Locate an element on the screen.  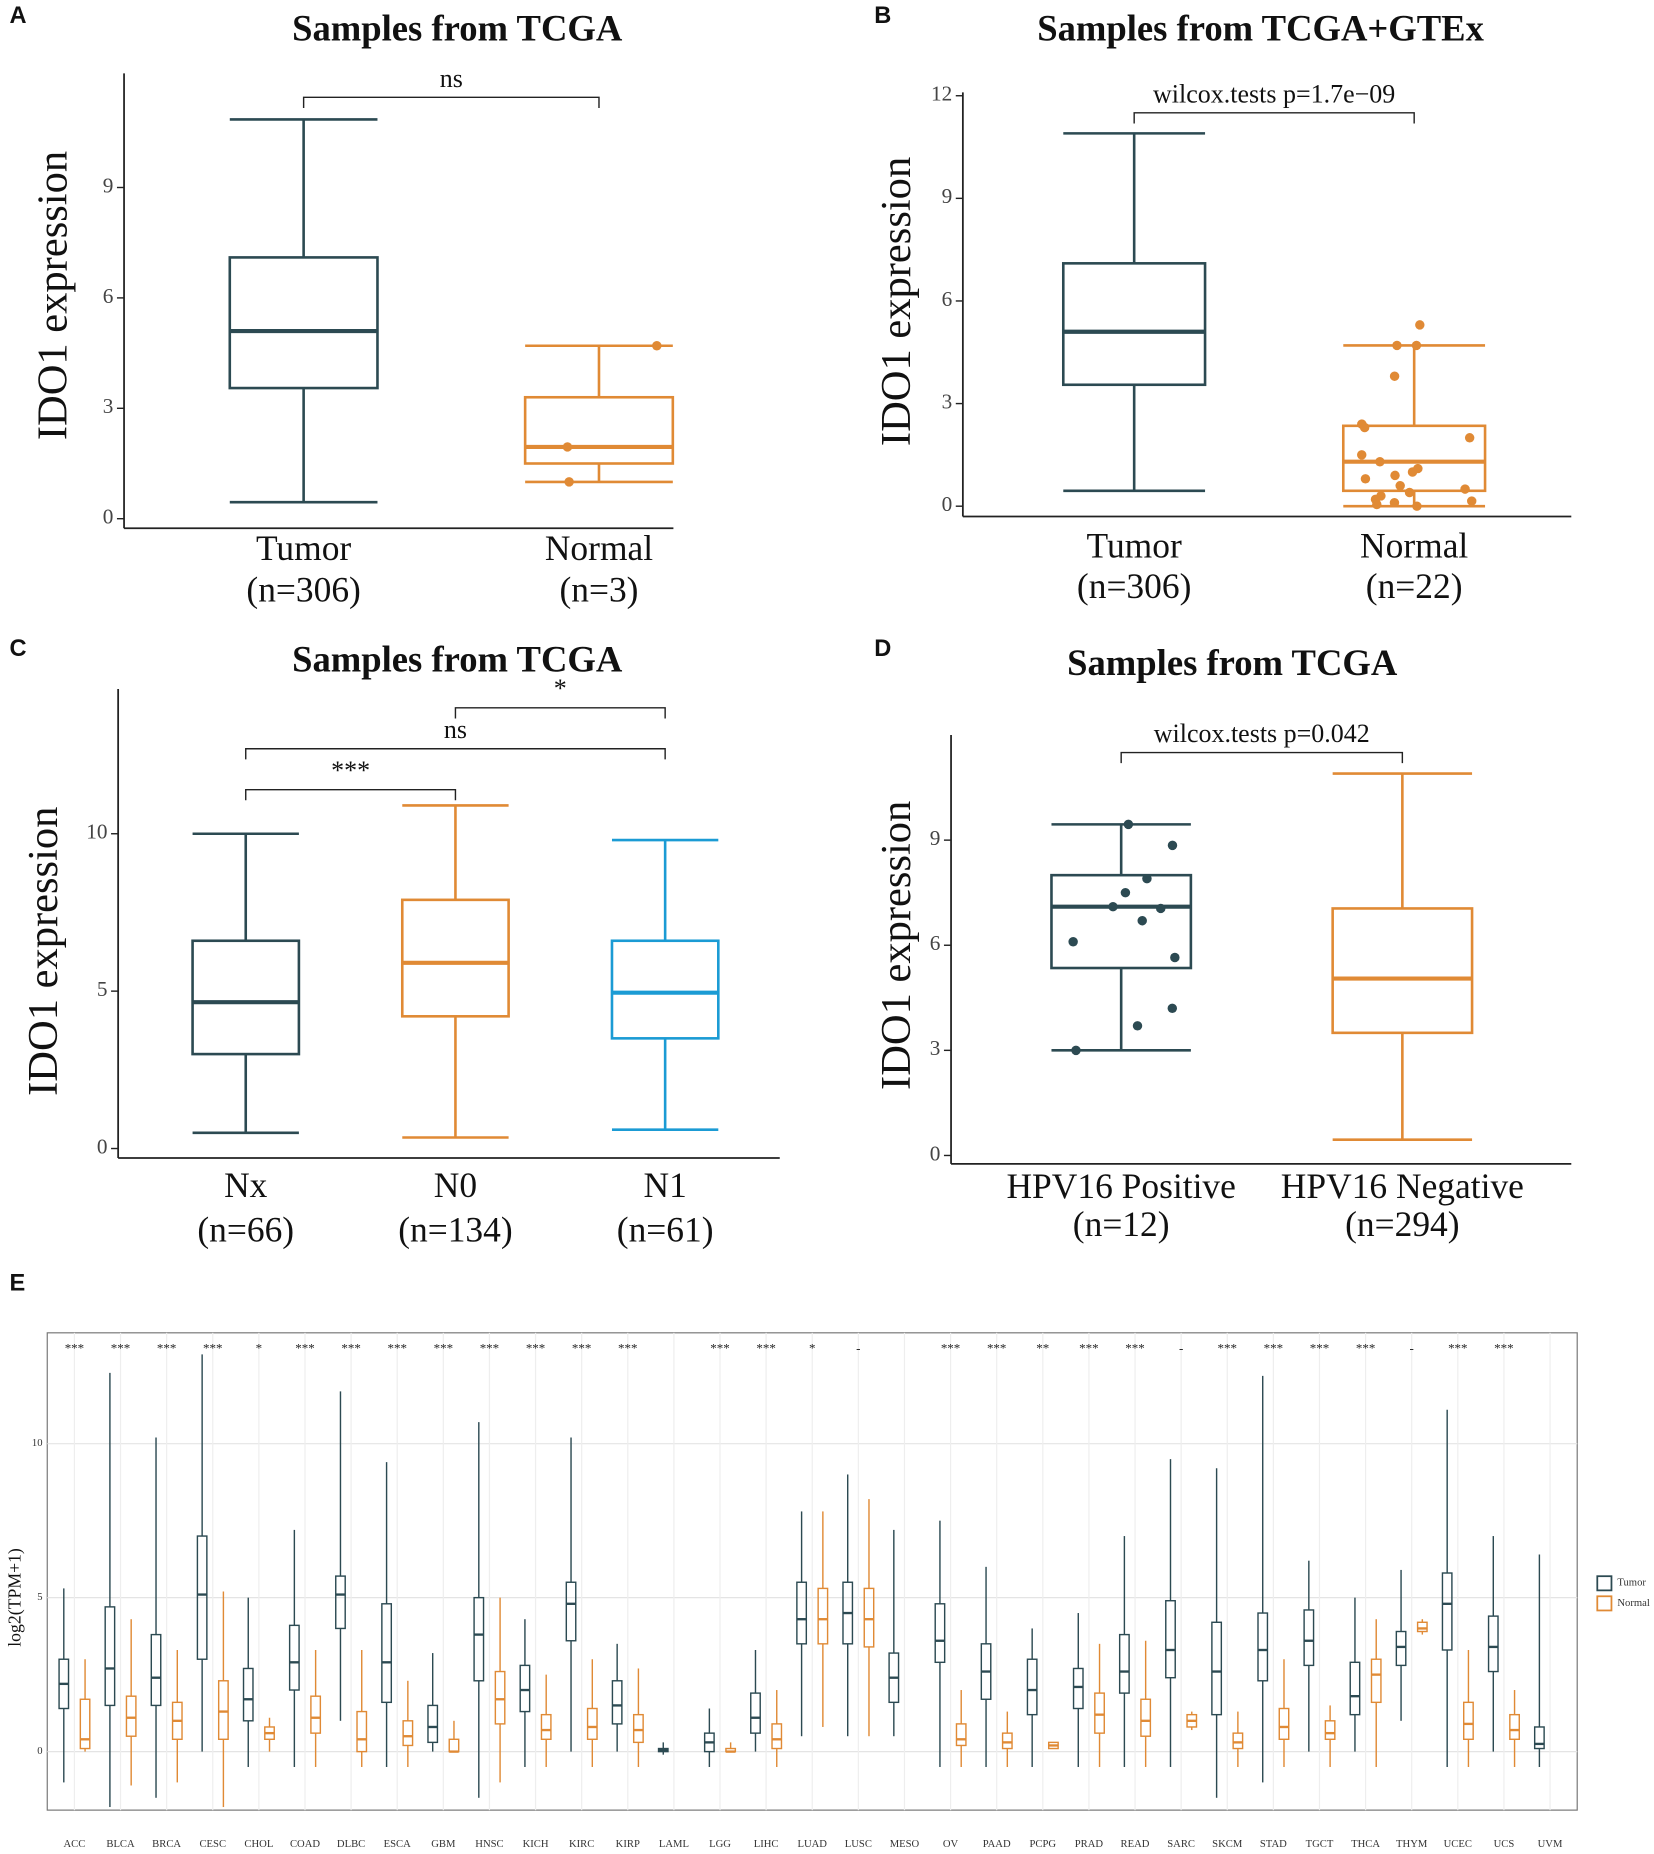
x-tick-label: HNSC is located at coordinates (489, 1844).